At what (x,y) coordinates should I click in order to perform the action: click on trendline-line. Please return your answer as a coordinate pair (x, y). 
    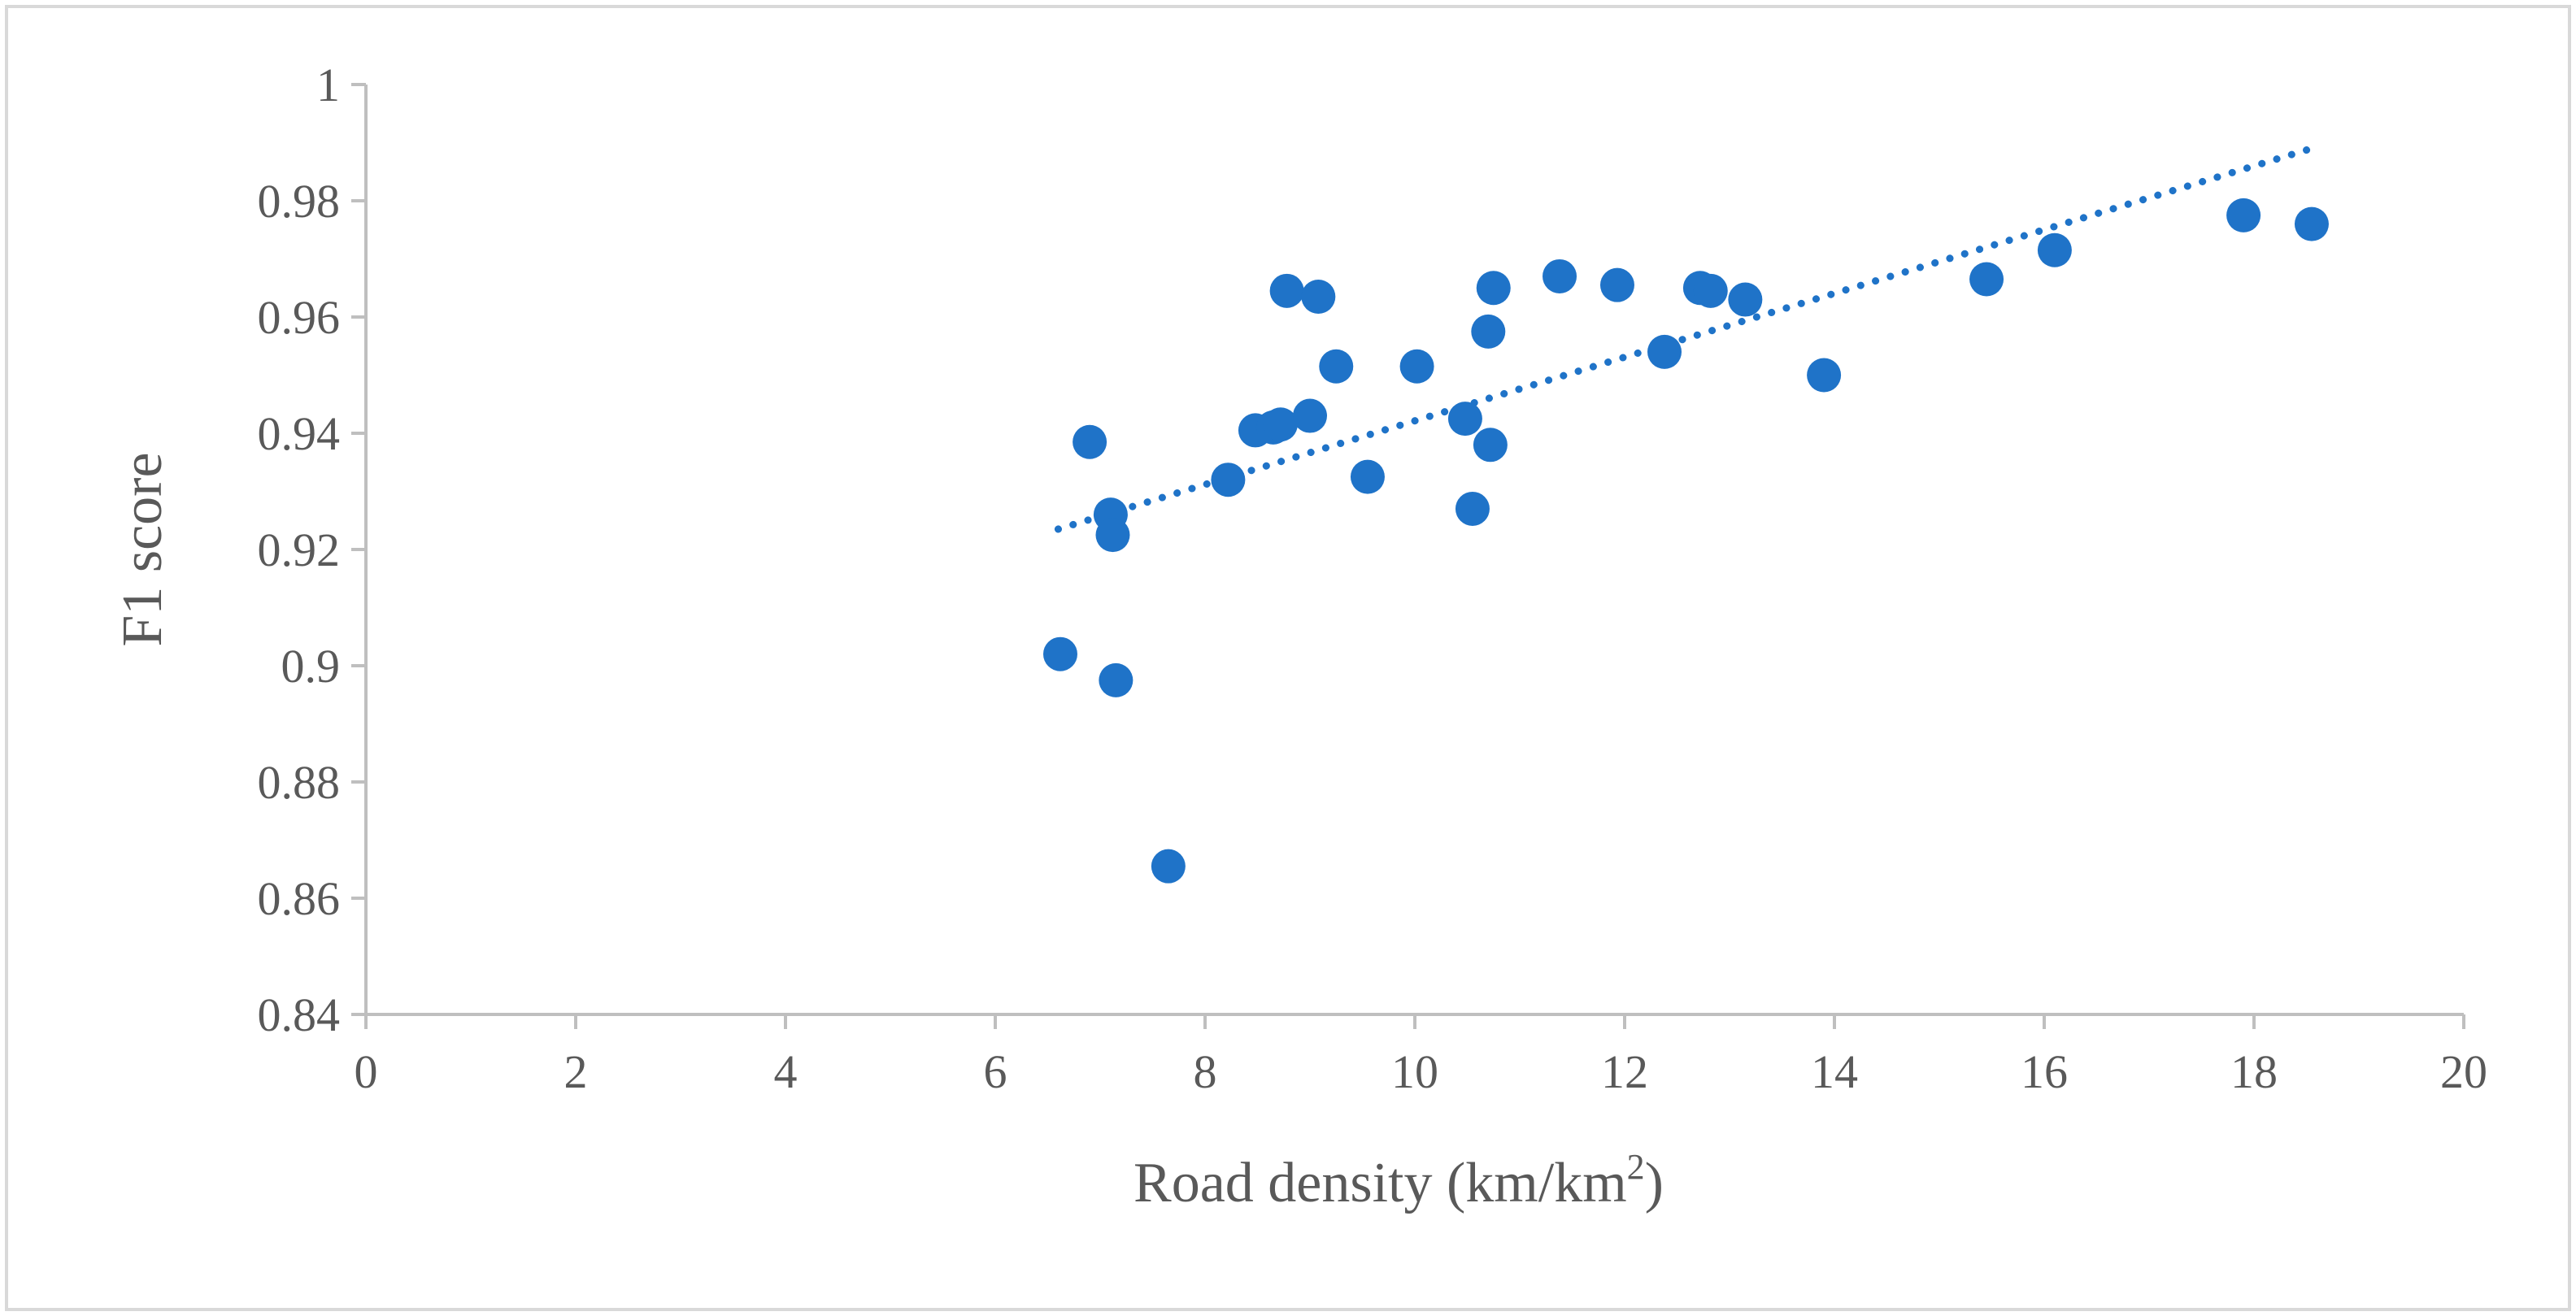
    Looking at the image, I should click on (1685, 339).